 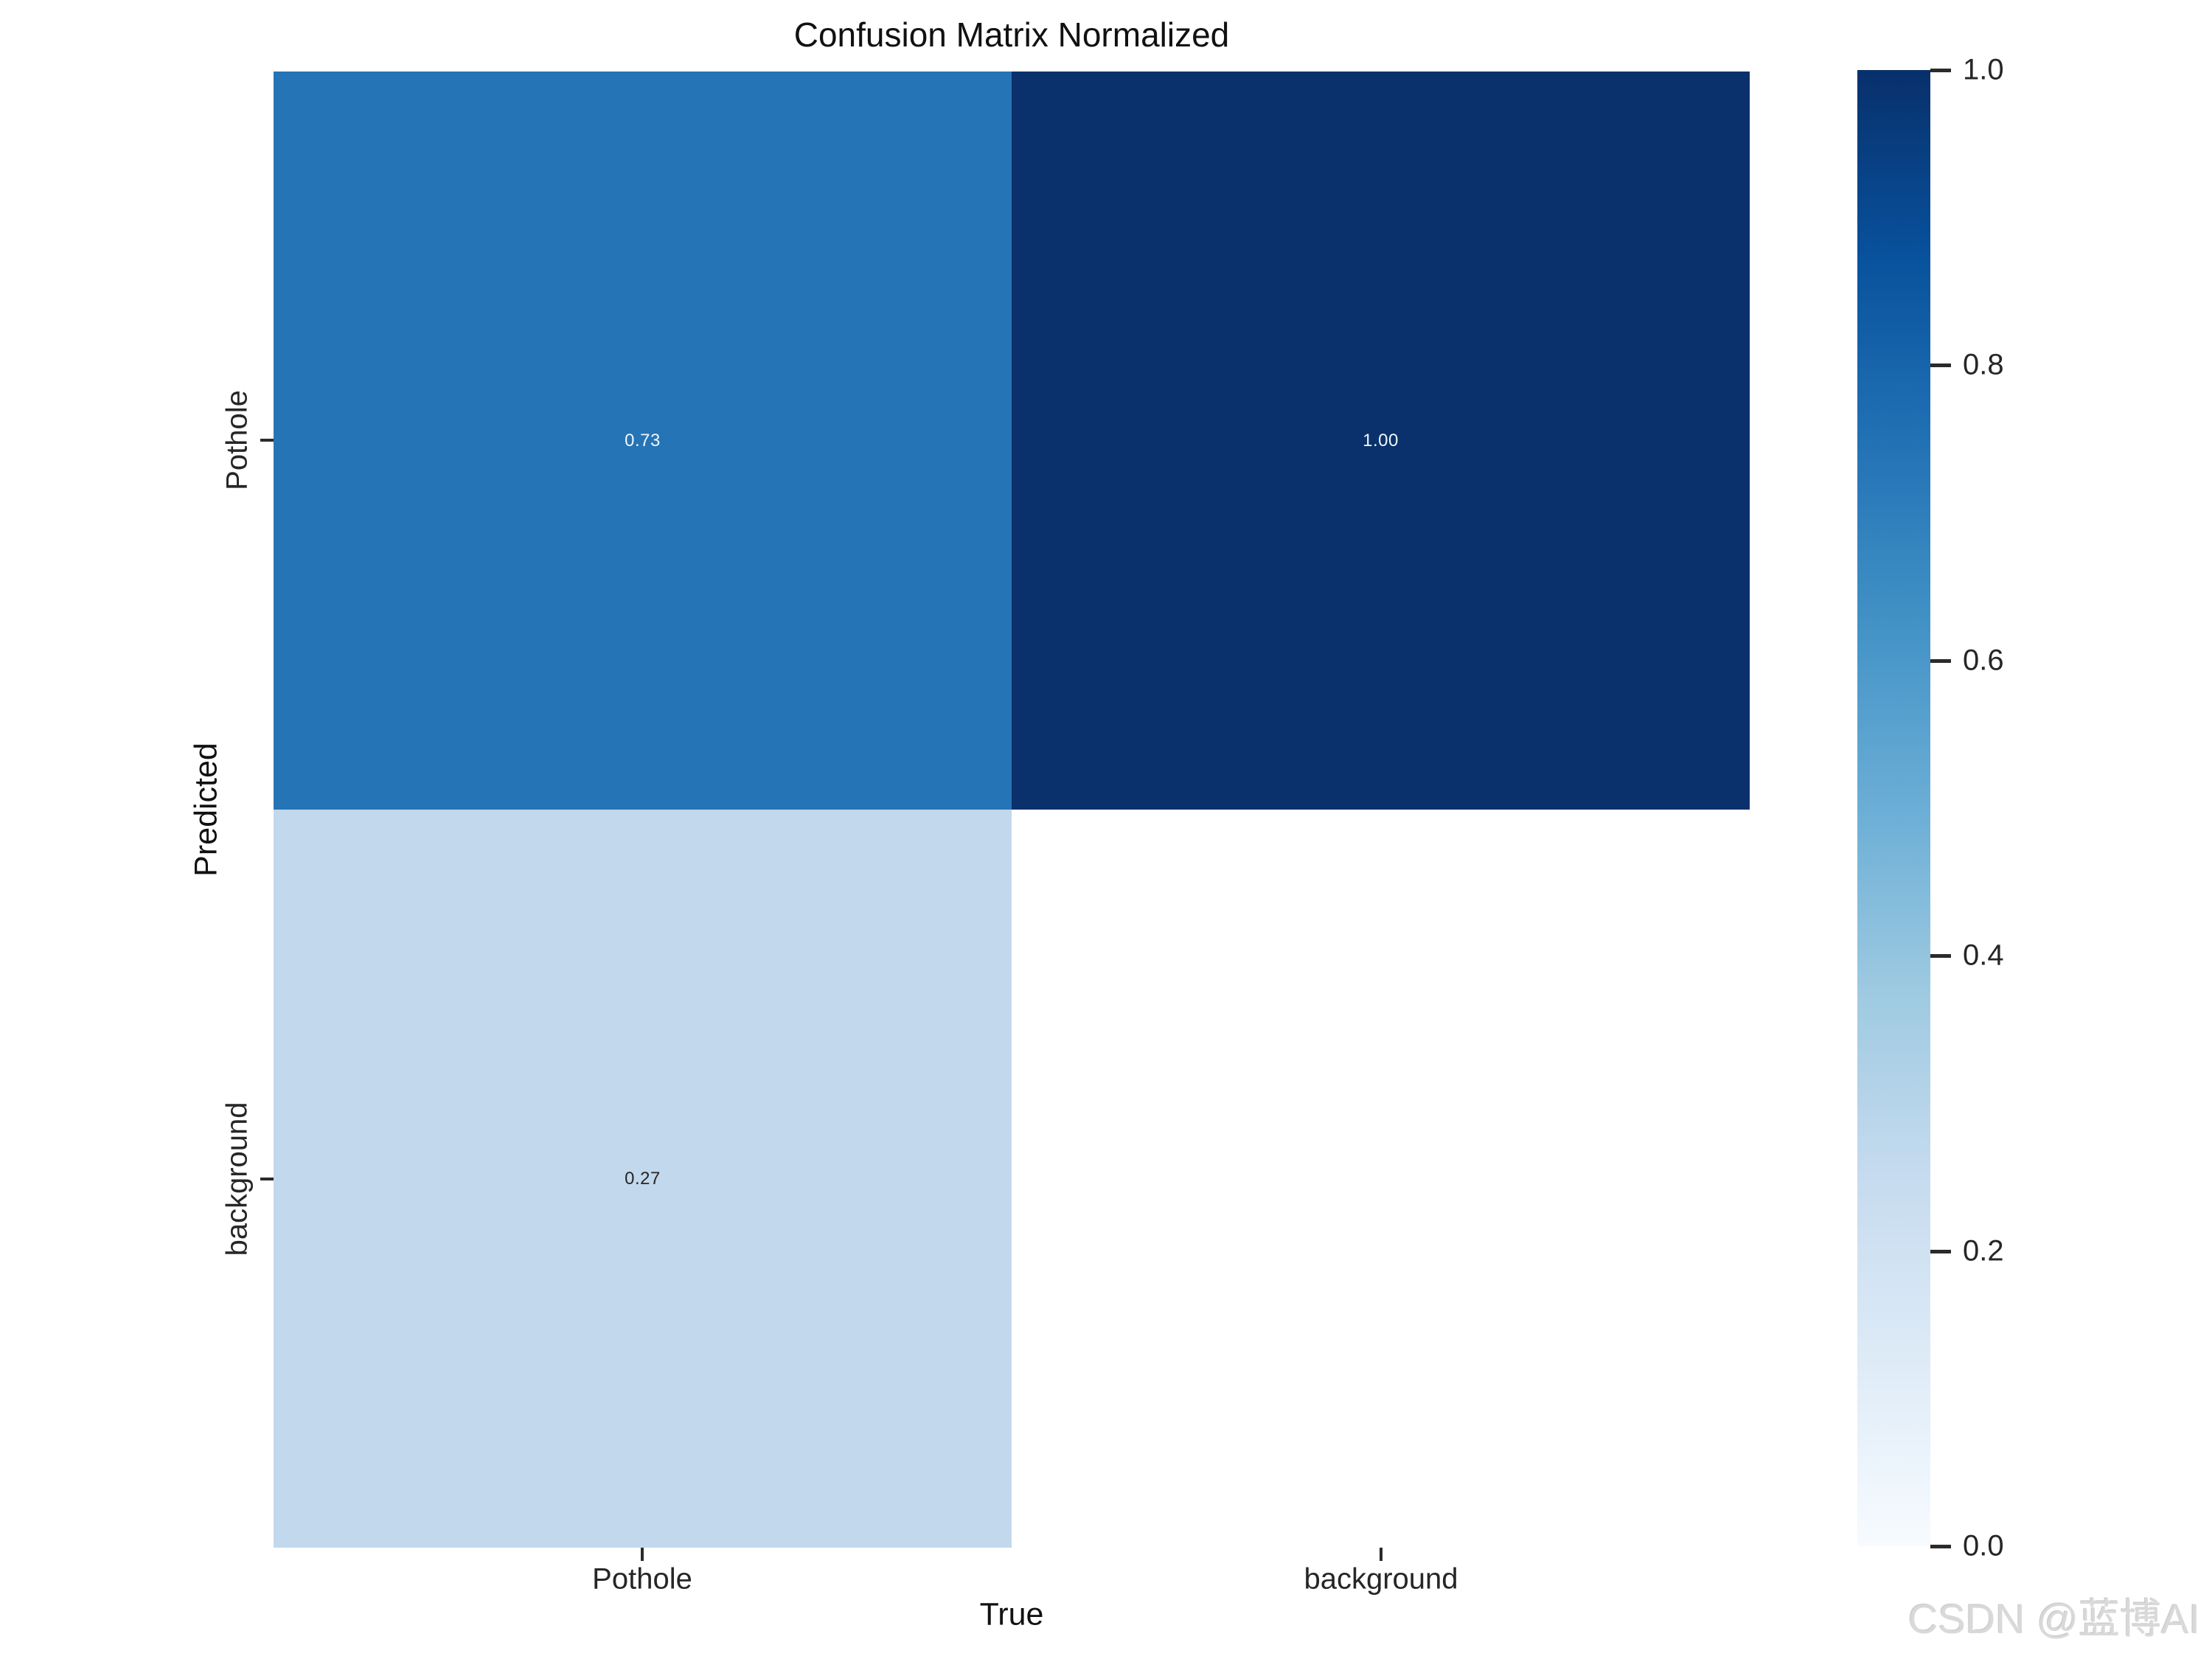 What do you see at coordinates (1983, 364) in the screenshot?
I see `colorbar-tick-label: 0.8` at bounding box center [1983, 364].